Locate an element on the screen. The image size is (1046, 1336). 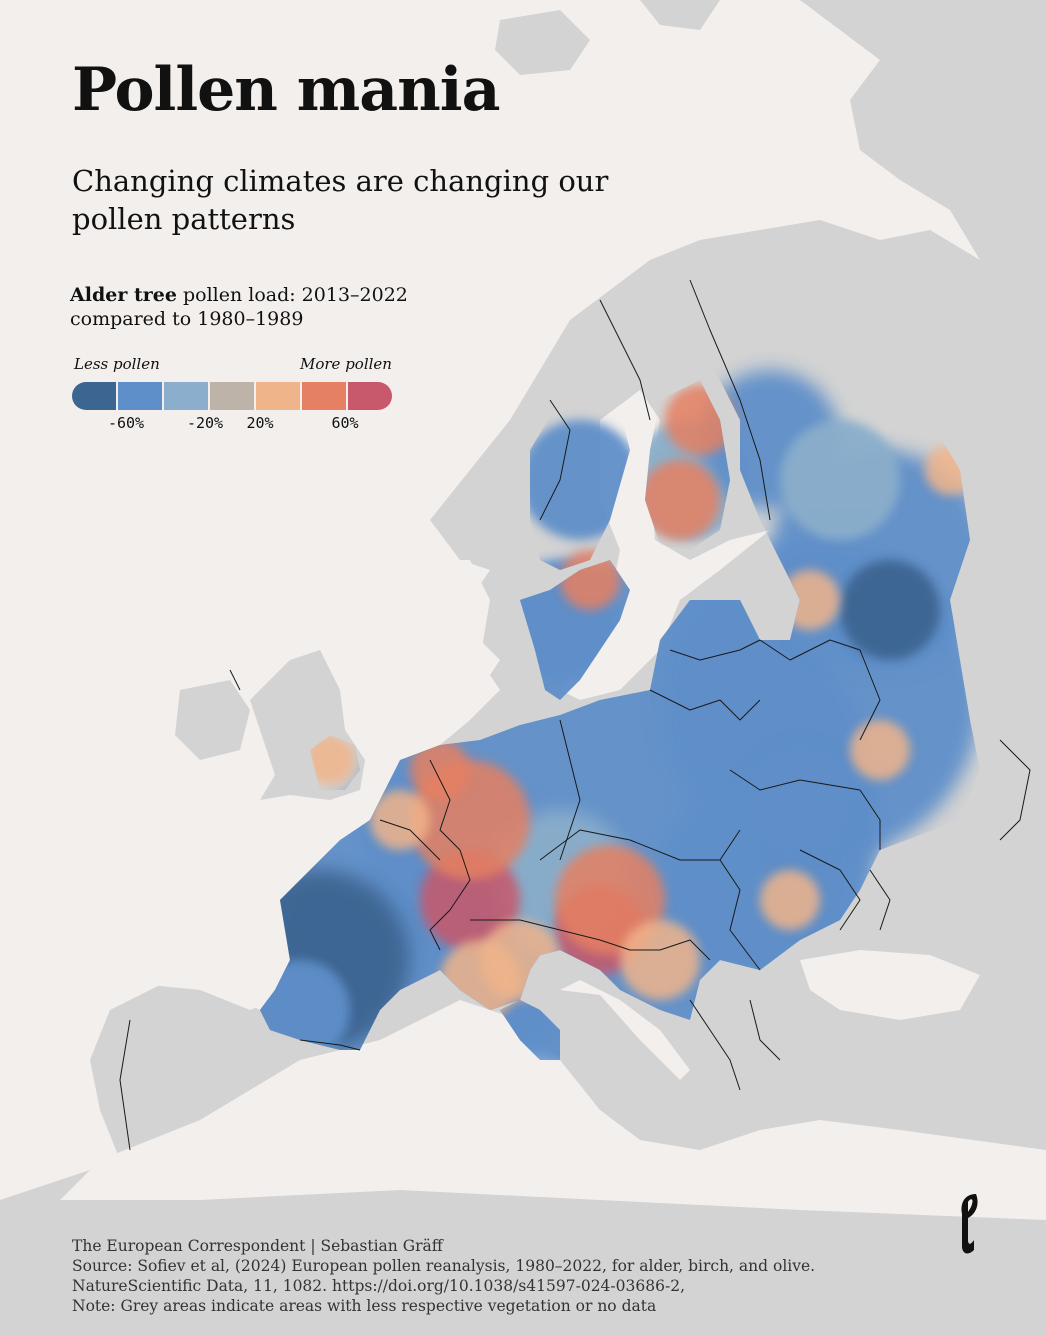
legend-tick: 20% is located at coordinates (260, 423).